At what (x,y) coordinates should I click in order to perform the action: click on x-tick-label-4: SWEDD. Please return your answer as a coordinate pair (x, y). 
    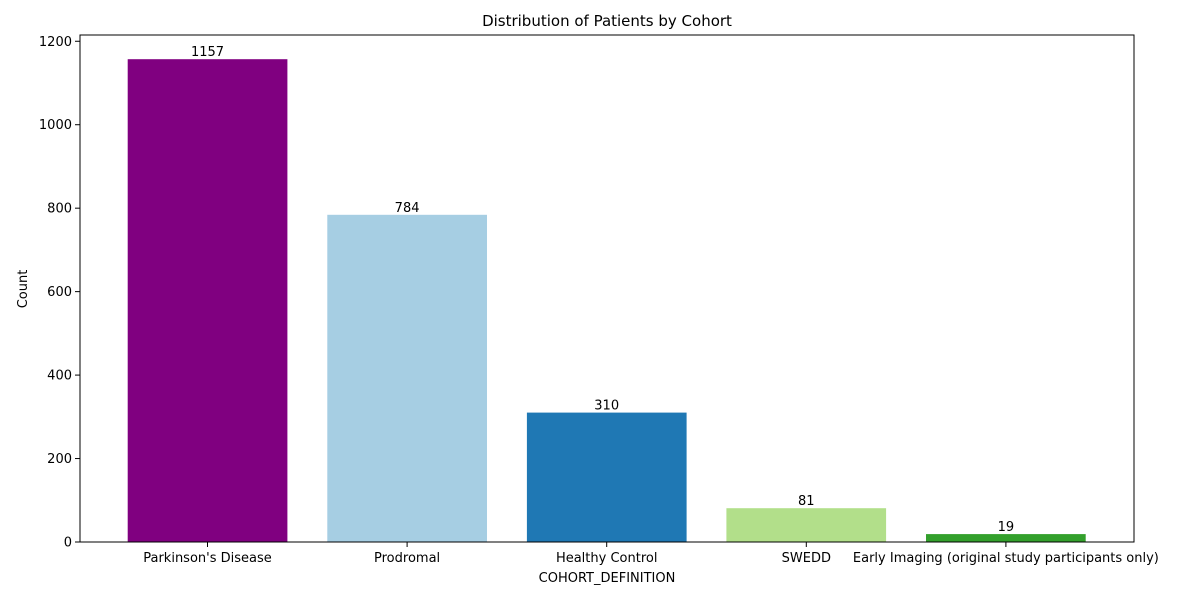
    Looking at the image, I should click on (806, 558).